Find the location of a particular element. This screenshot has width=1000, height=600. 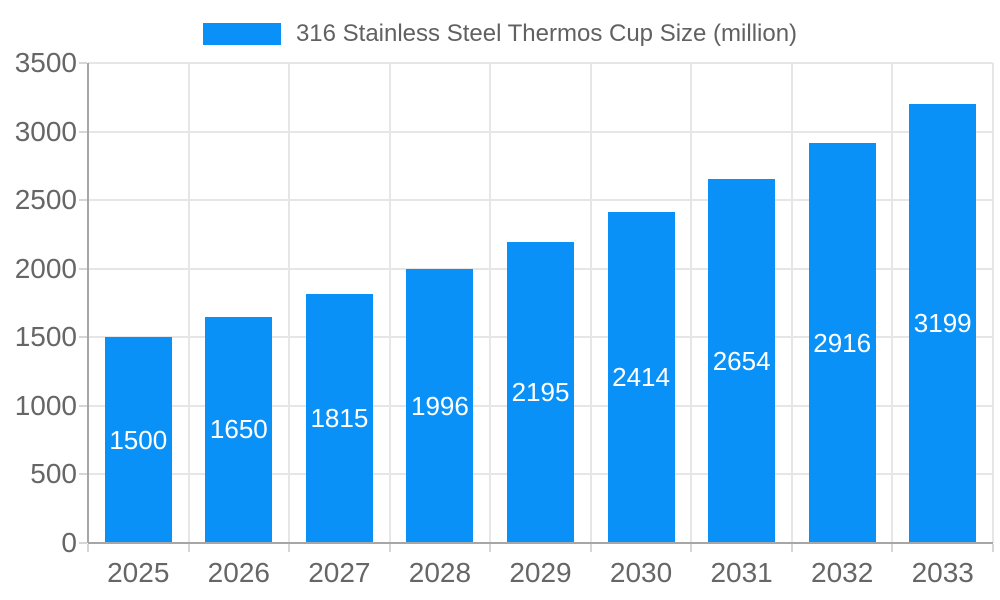

bar-value-label: 2654 is located at coordinates (741, 360).